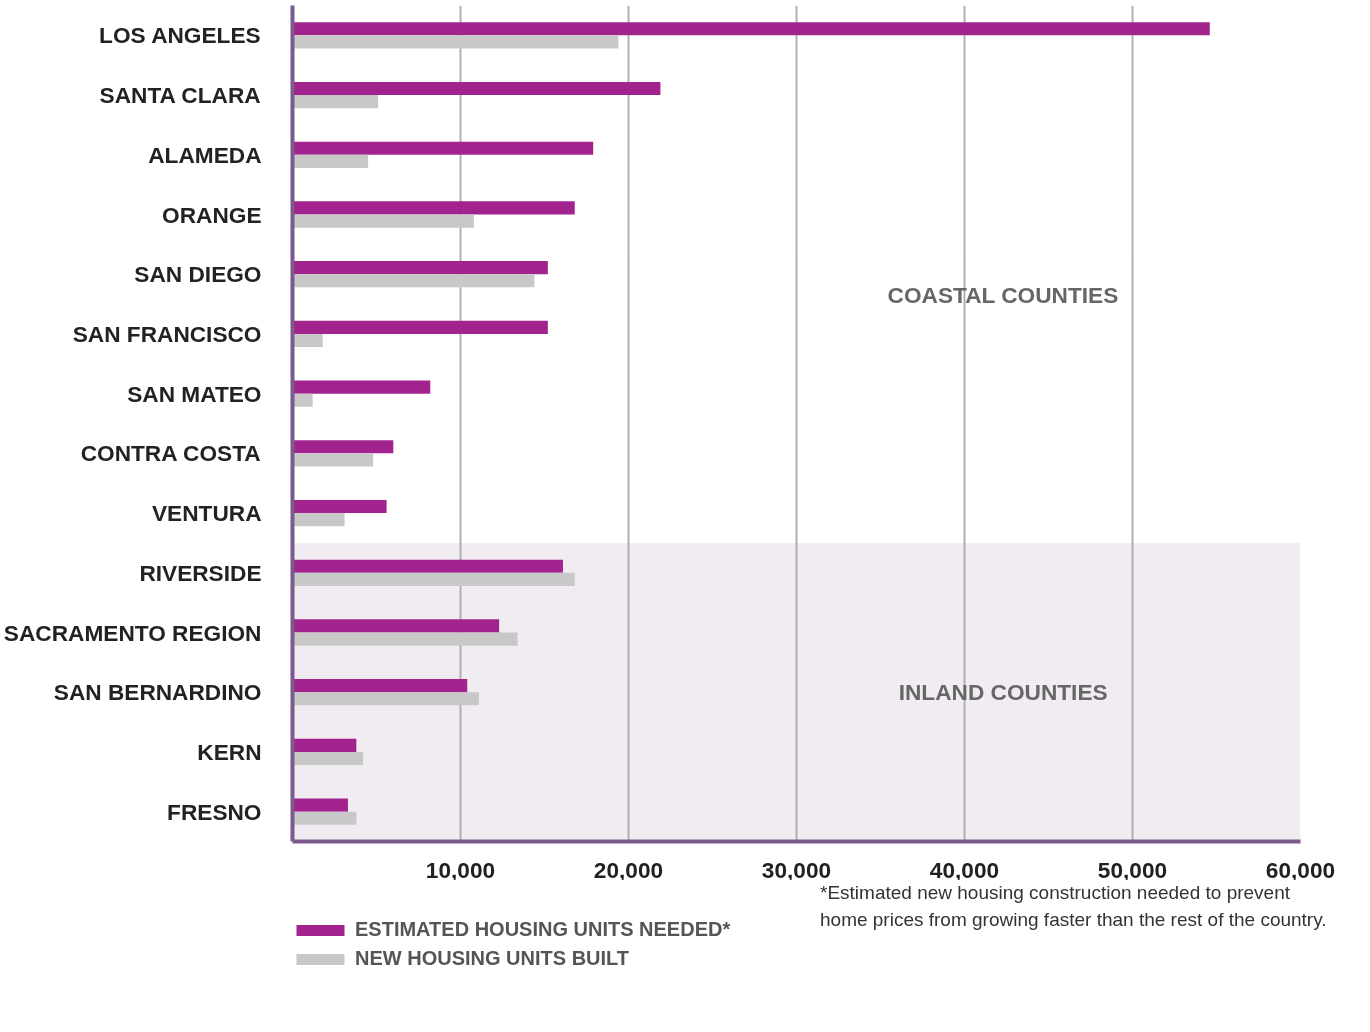  What do you see at coordinates (170, 453) in the screenshot?
I see `y-tick-label: CONTRA COSTA` at bounding box center [170, 453].